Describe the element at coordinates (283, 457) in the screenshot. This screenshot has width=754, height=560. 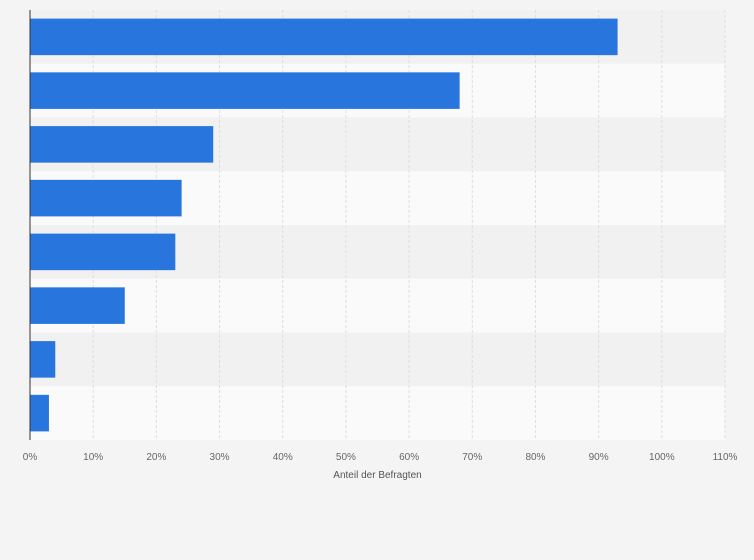
I see `x-tick-label: 40%` at that location.